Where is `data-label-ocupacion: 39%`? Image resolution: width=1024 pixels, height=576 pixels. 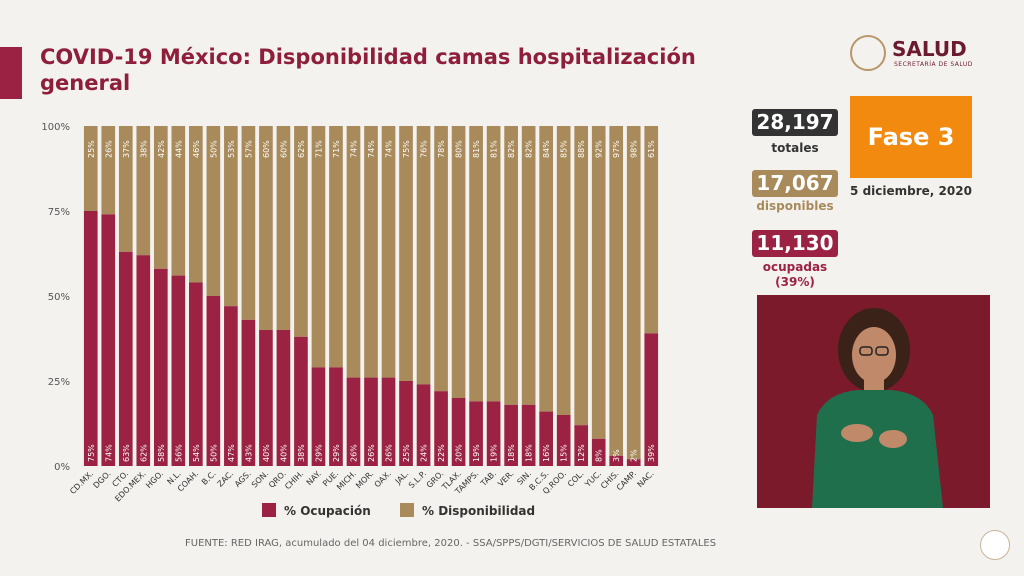 data-label-ocupacion: 39% is located at coordinates (651, 453).